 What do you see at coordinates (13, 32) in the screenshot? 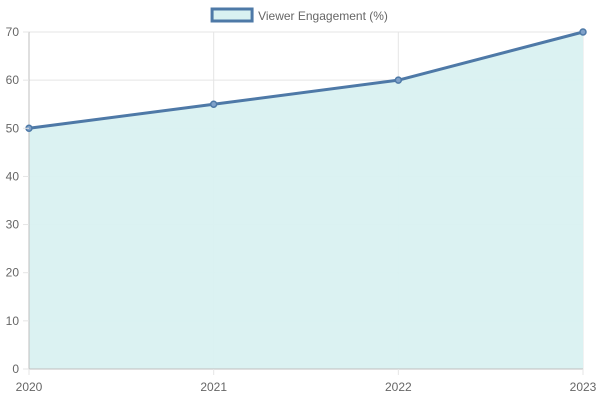
I see `y-tick-label: 70` at bounding box center [13, 32].